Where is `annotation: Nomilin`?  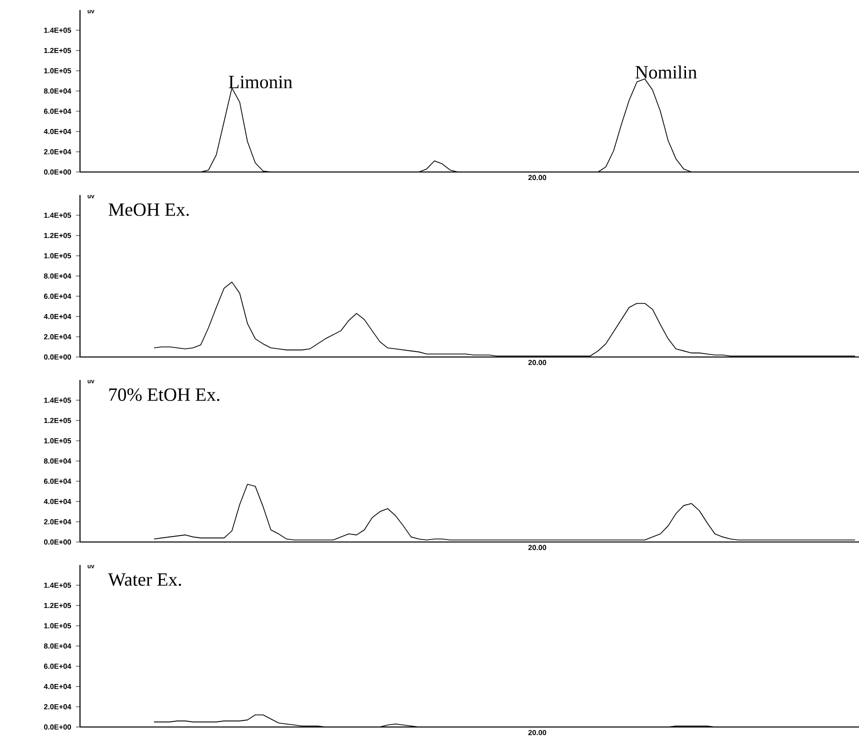 annotation: Nomilin is located at coordinates (666, 72).